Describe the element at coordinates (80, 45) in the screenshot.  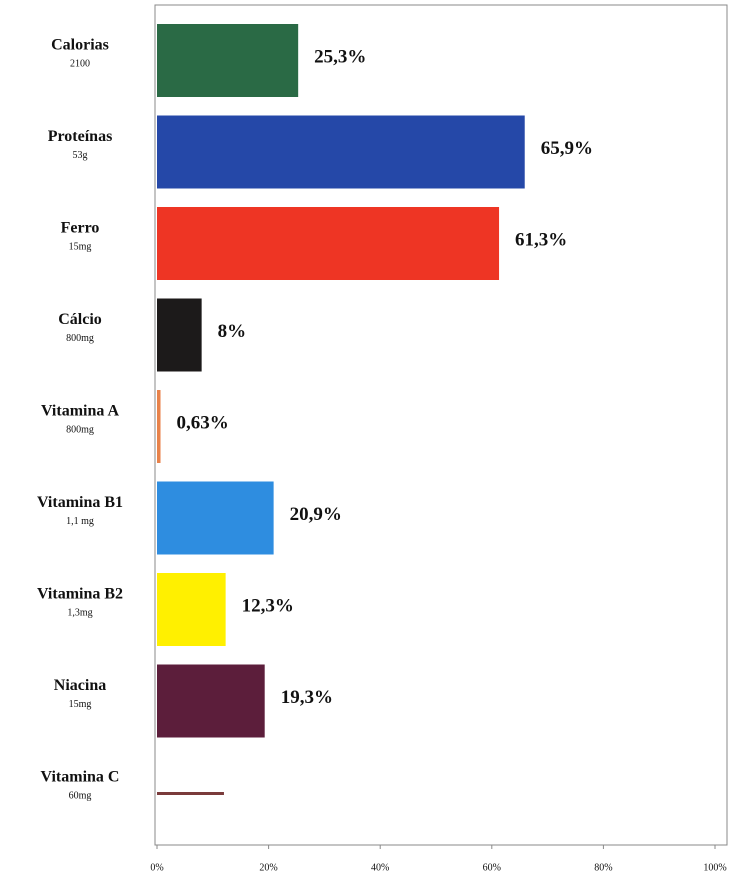
I see `category-label: Calorias` at that location.